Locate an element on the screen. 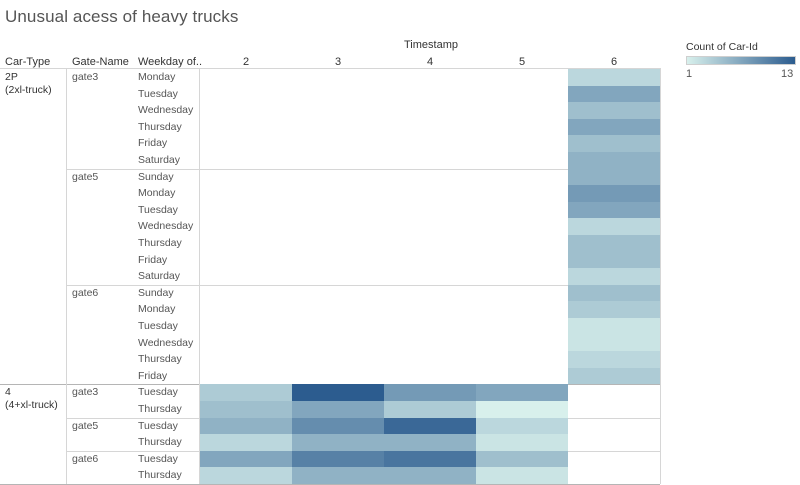 The image size is (800, 485). column-header: 5 is located at coordinates (522, 62).